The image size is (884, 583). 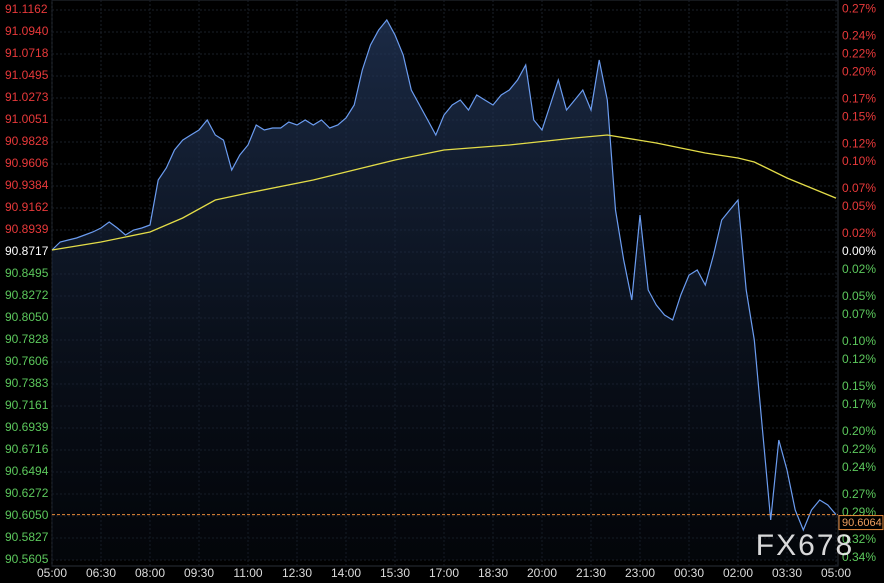 What do you see at coordinates (493, 573) in the screenshot?
I see `x-tick-label: 18:30` at bounding box center [493, 573].